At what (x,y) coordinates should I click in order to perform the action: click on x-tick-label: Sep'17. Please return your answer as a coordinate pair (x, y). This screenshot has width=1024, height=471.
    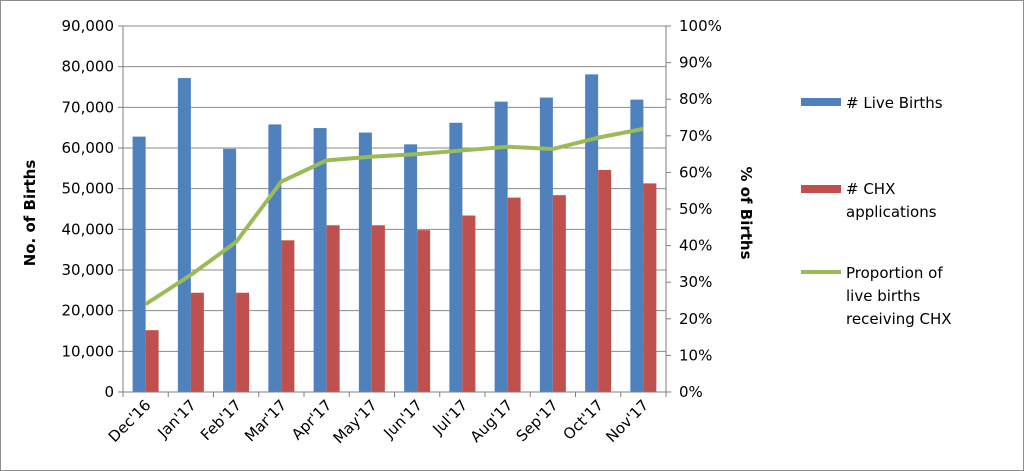
    Looking at the image, I should click on (537, 420).